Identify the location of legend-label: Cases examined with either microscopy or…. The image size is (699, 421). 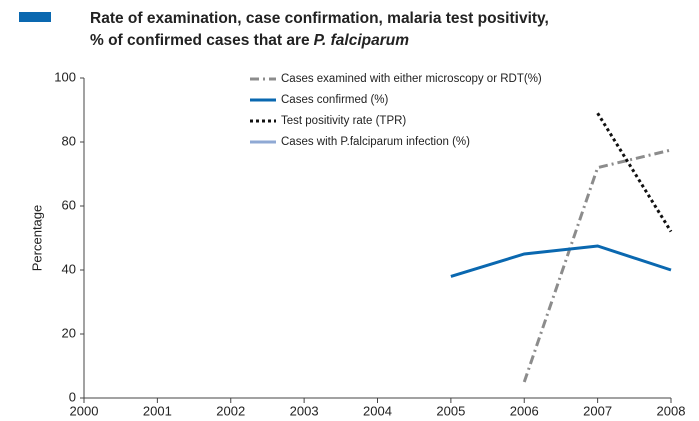
(411, 79).